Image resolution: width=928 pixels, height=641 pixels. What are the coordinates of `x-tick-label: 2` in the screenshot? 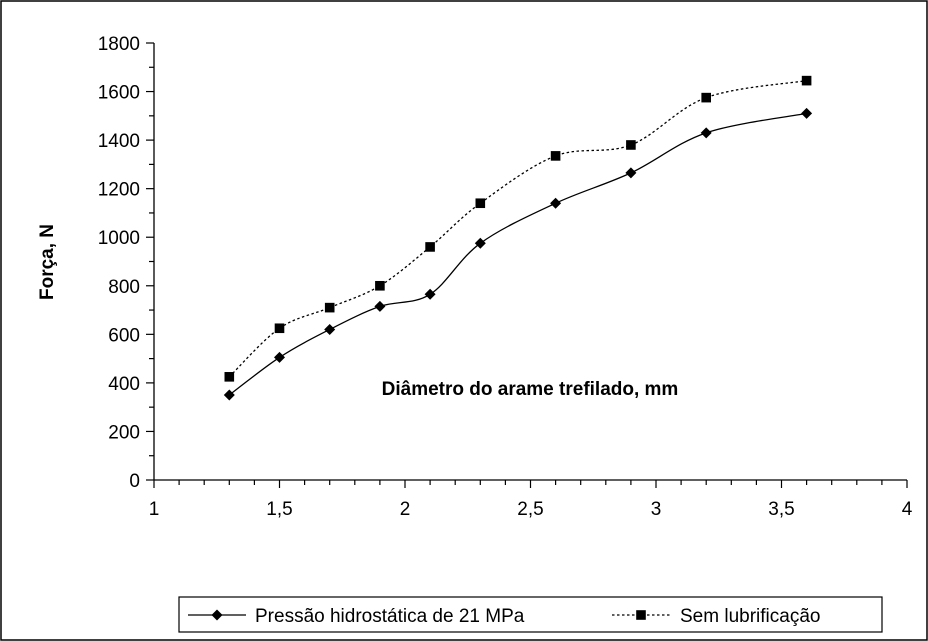 It's located at (405, 509).